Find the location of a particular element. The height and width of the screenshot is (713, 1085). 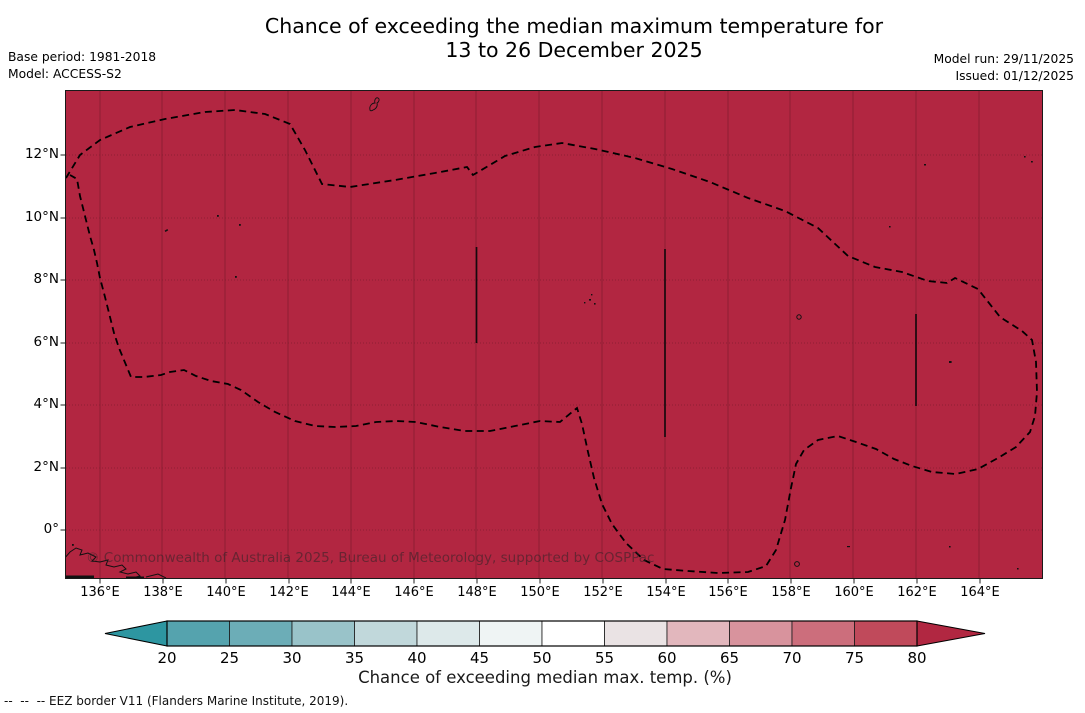

issued-label: Issued: 01/12/2025 is located at coordinates (1014, 75).